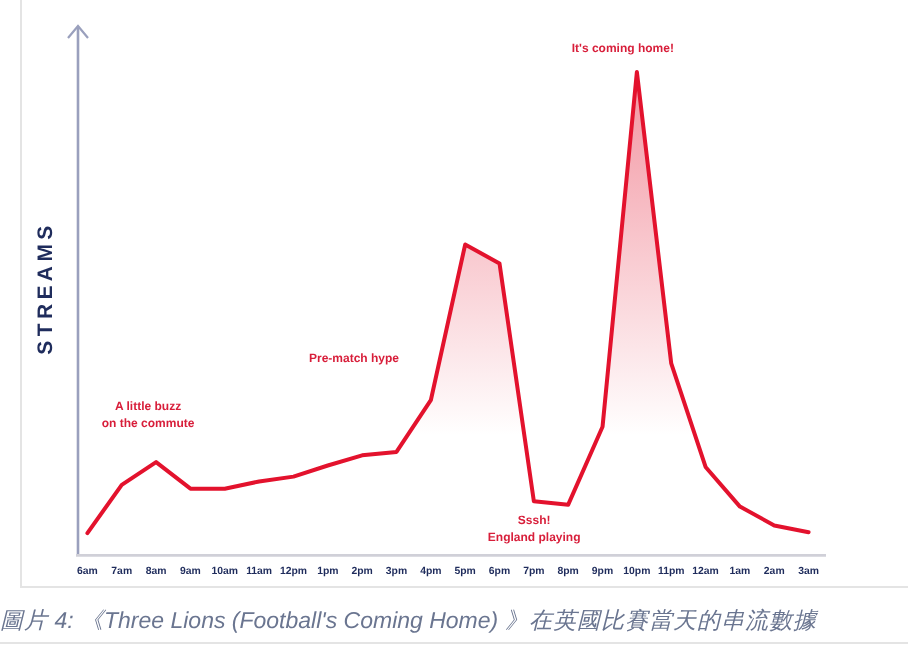 The width and height of the screenshot is (908, 656). Describe the element at coordinates (410, 621) in the screenshot. I see `text: 圖片 4: 《Three Lions (Football's Coming Home) 》在英國比賽當天的串流數據` at that location.